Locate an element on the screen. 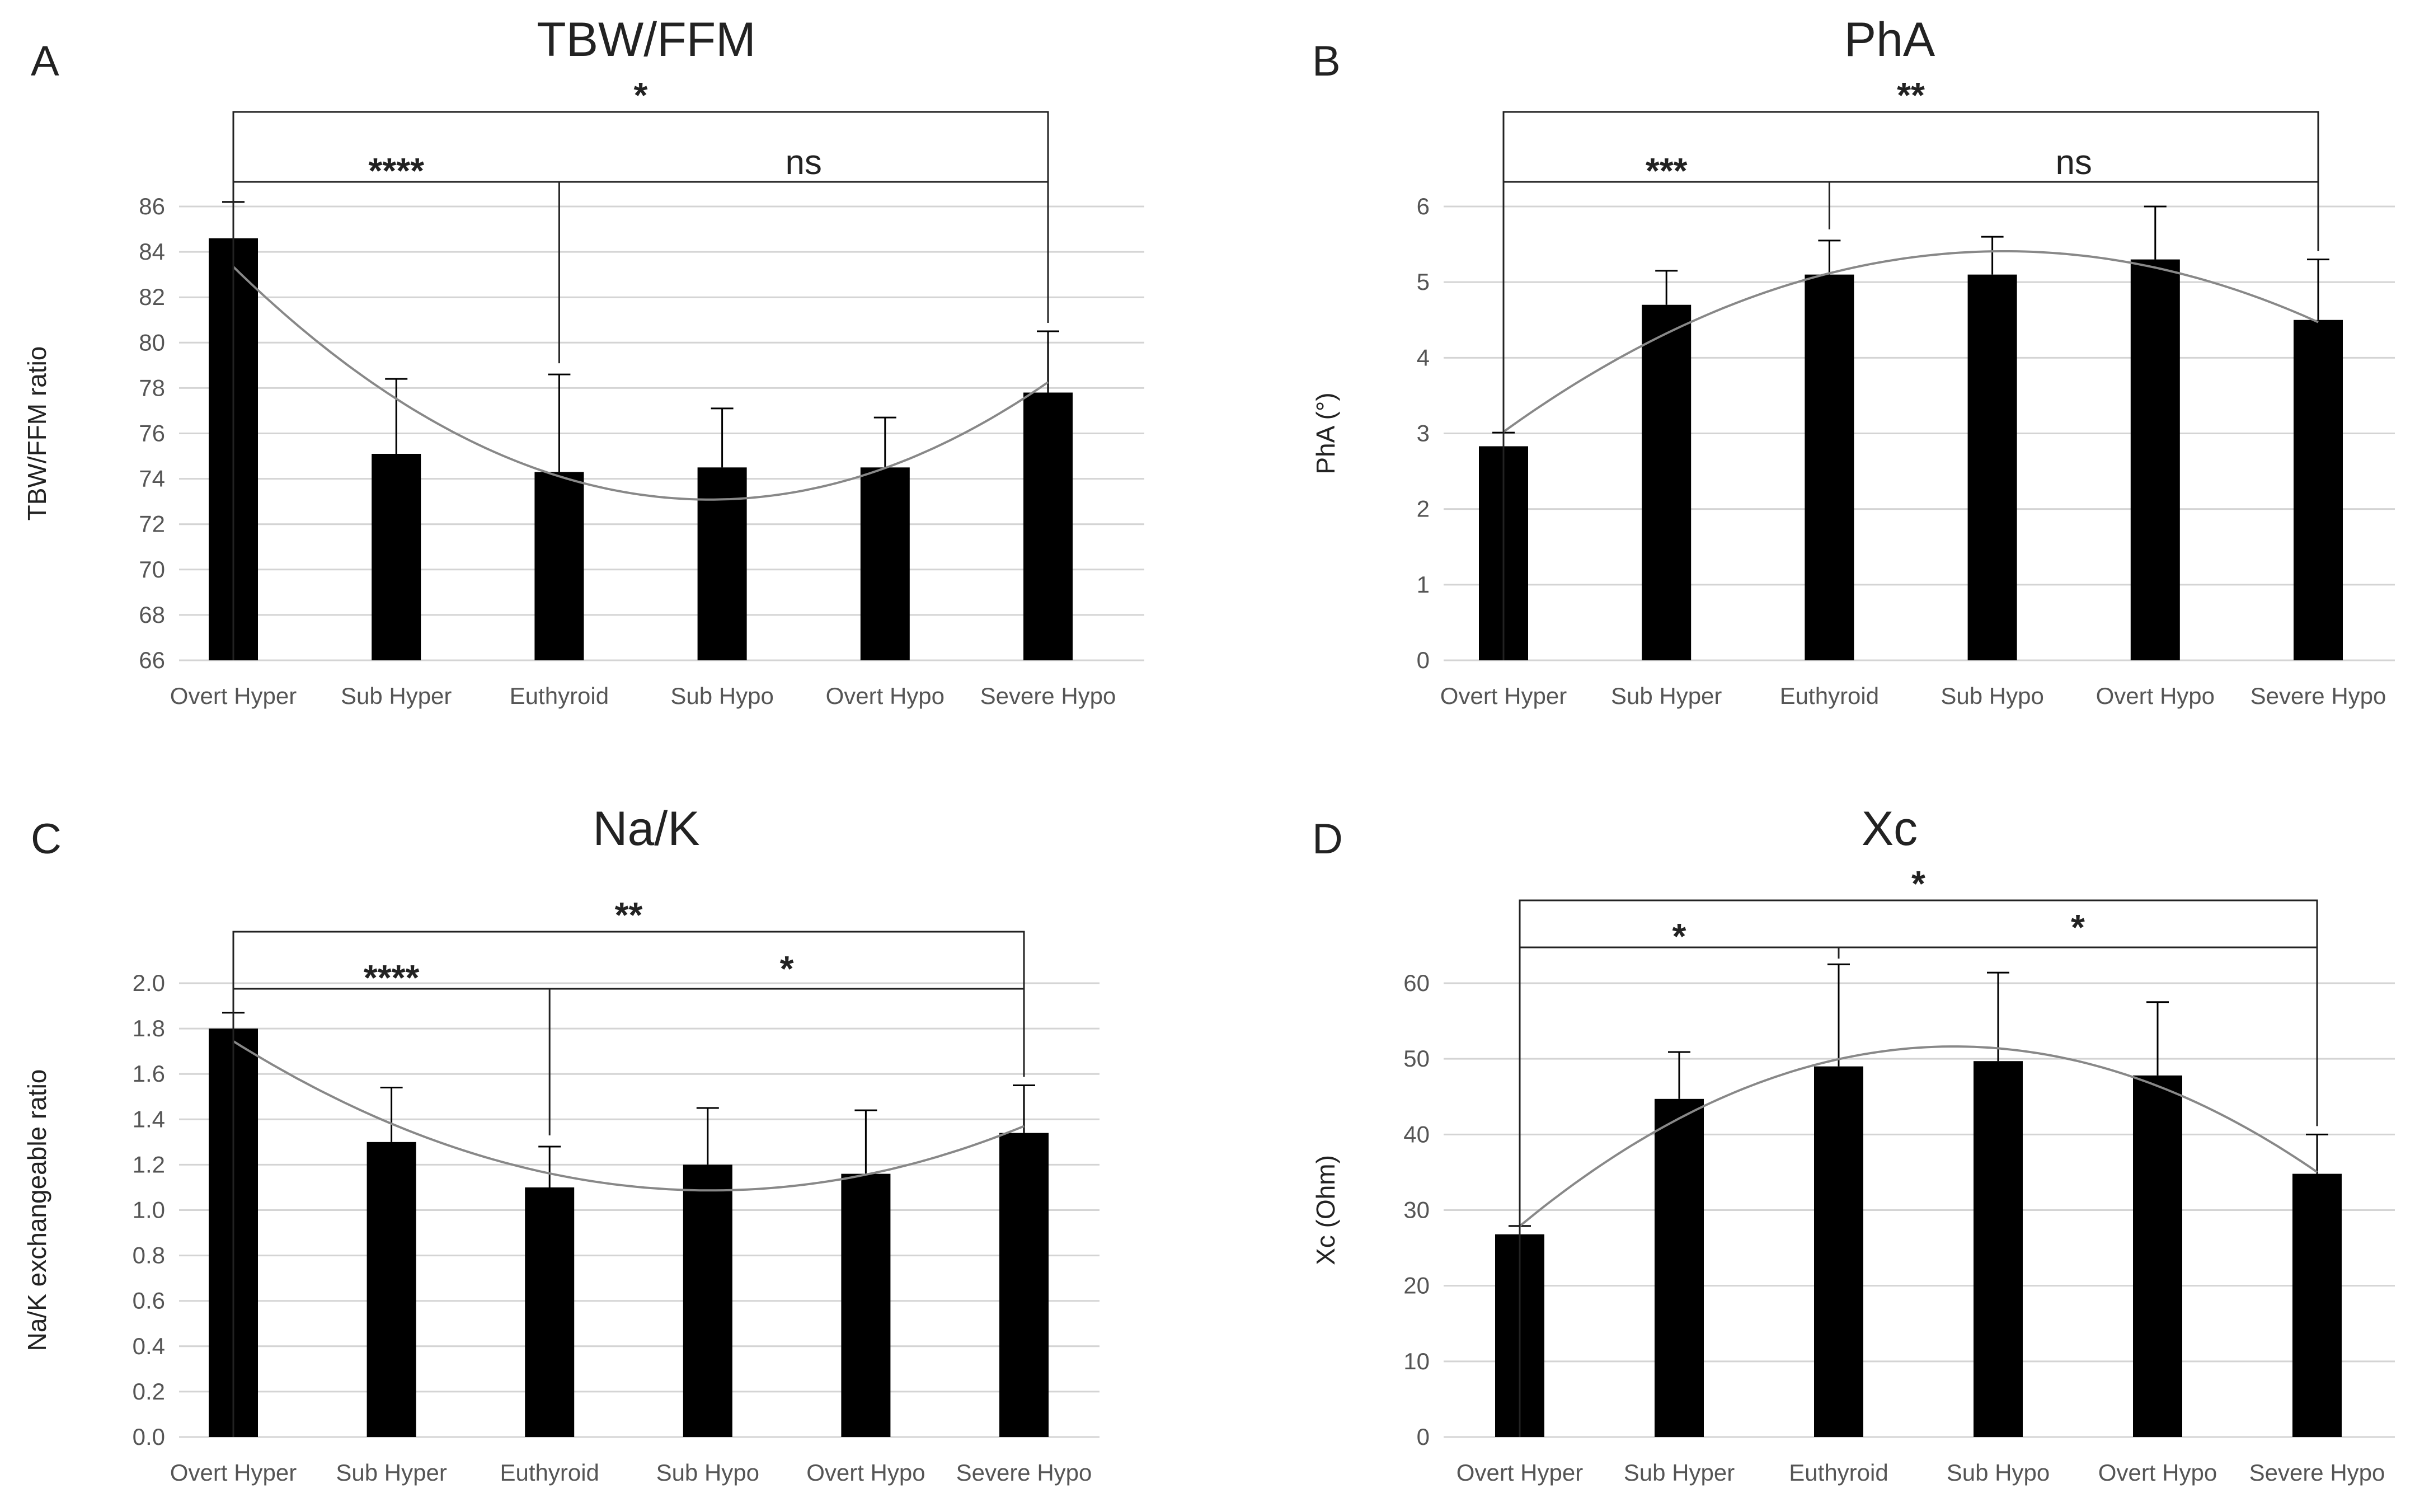 The height and width of the screenshot is (1512, 2415). panel-b-title: PhA is located at coordinates (1889, 40).